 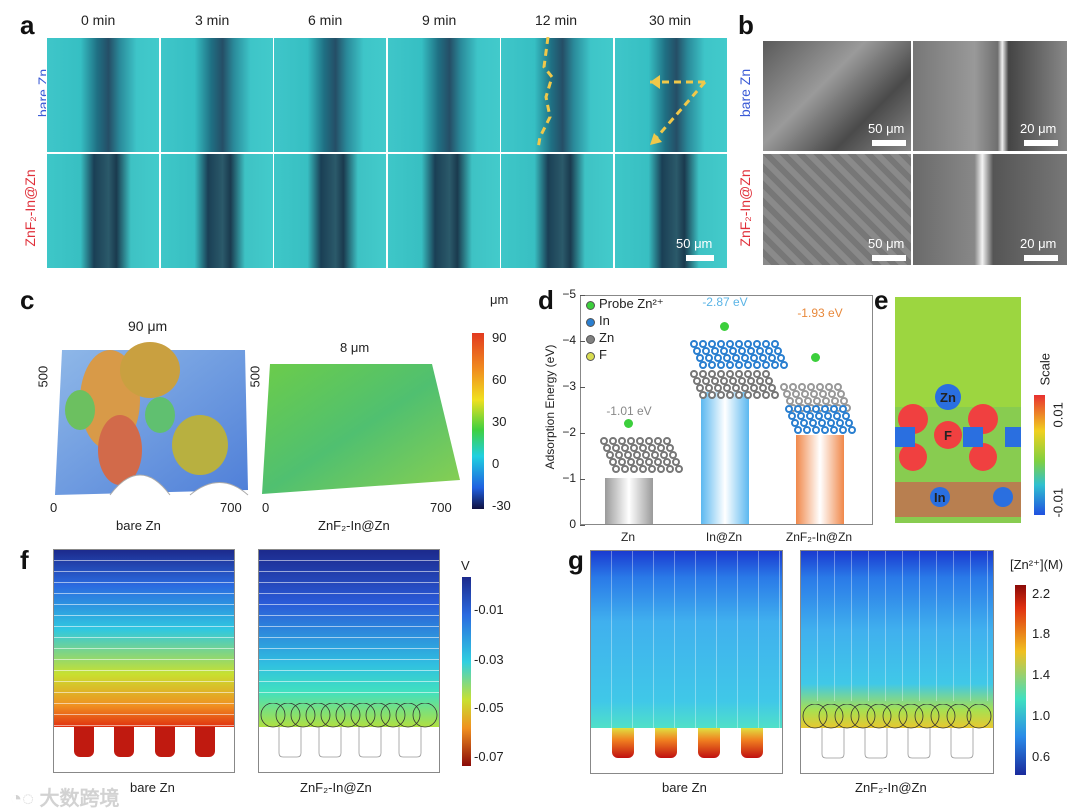 I want to click on colorbar-tick: 2.2, so click(x=1041, y=593).